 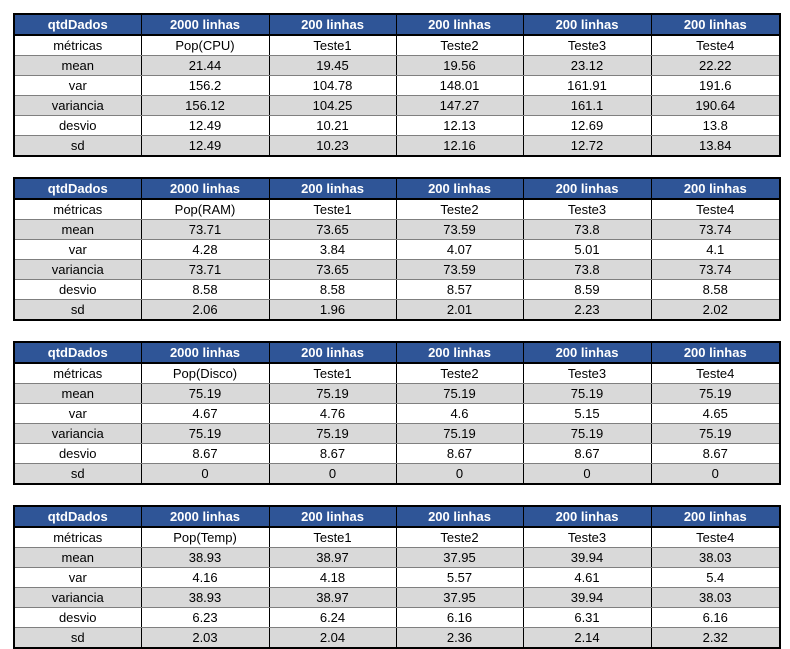 What do you see at coordinates (587, 229) in the screenshot?
I see `value-cell: 73.8` at bounding box center [587, 229].